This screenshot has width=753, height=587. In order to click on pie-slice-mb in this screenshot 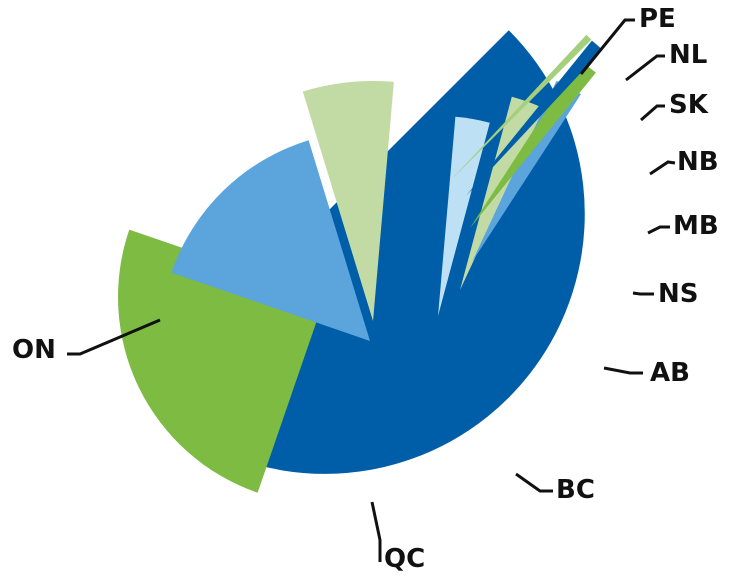, I will do `click(502, 193)`.